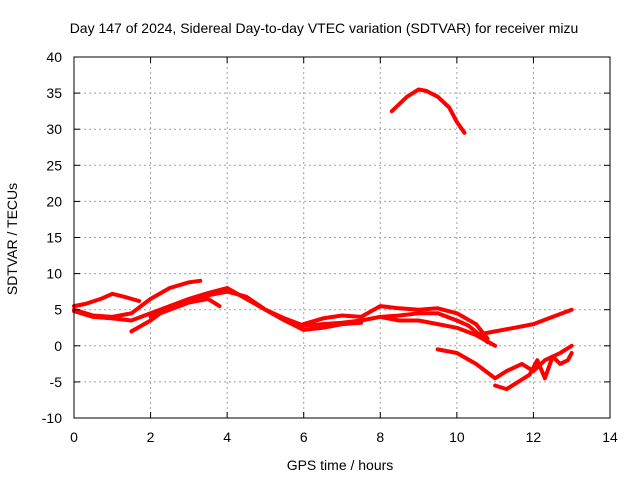  What do you see at coordinates (58, 346) in the screenshot?
I see `y-tick-label: 0` at bounding box center [58, 346].